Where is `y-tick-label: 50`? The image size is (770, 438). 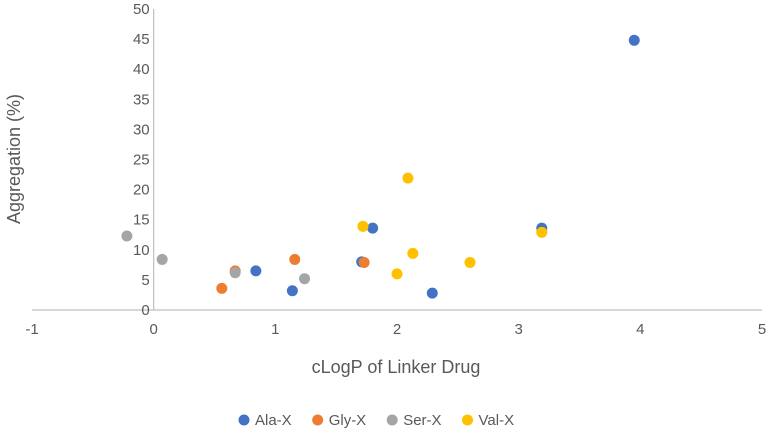
y-tick-label: 50 is located at coordinates (141, 9).